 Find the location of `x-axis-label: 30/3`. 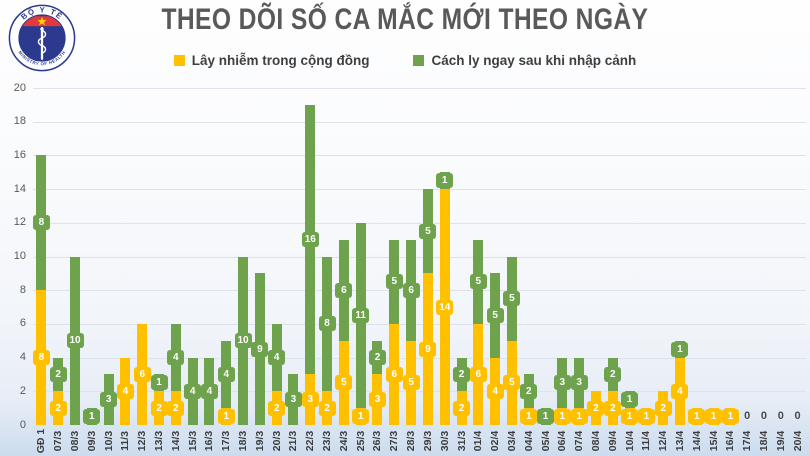

x-axis-label: 30/3 is located at coordinates (444, 441).